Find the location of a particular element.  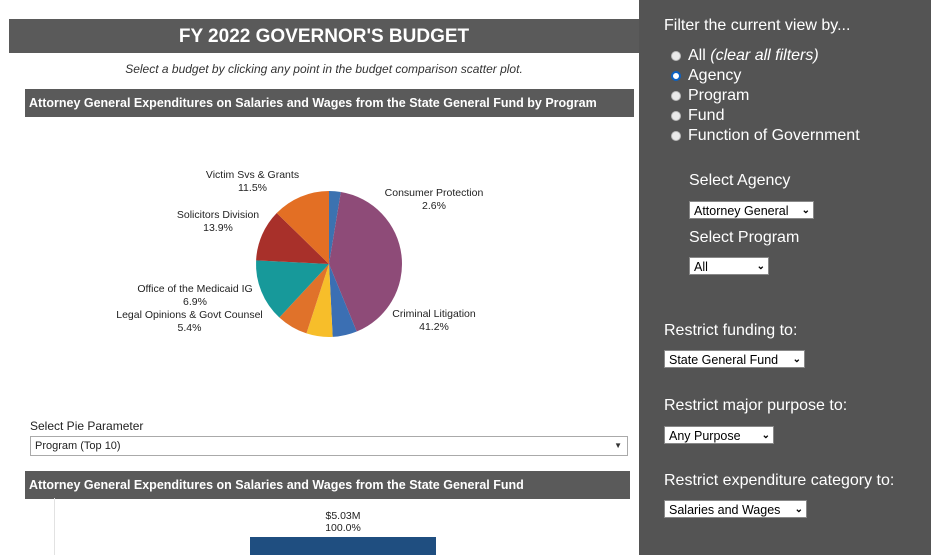

category-select: Salaries and Wages ⌄ is located at coordinates (735, 509).